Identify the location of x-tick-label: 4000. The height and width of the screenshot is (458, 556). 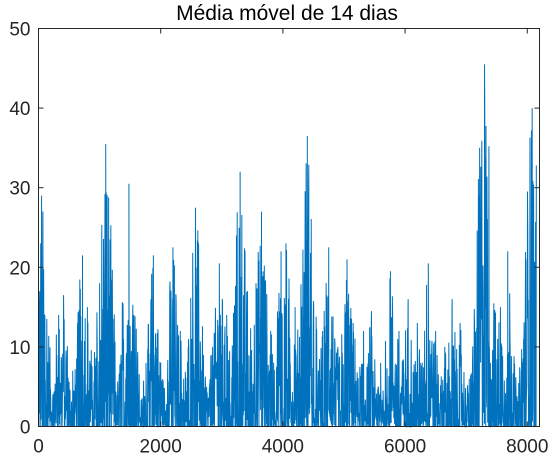
(283, 447).